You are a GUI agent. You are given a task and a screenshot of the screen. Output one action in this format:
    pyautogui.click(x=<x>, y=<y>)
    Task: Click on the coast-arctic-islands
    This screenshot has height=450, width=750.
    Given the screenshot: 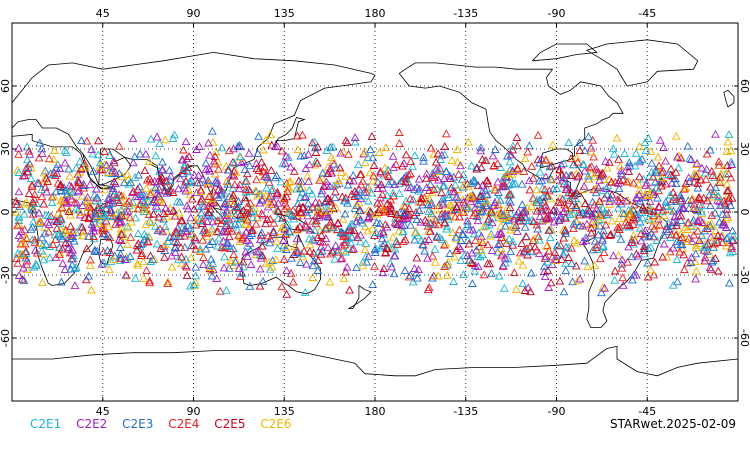 What is the action you would take?
    pyautogui.click(x=565, y=52)
    